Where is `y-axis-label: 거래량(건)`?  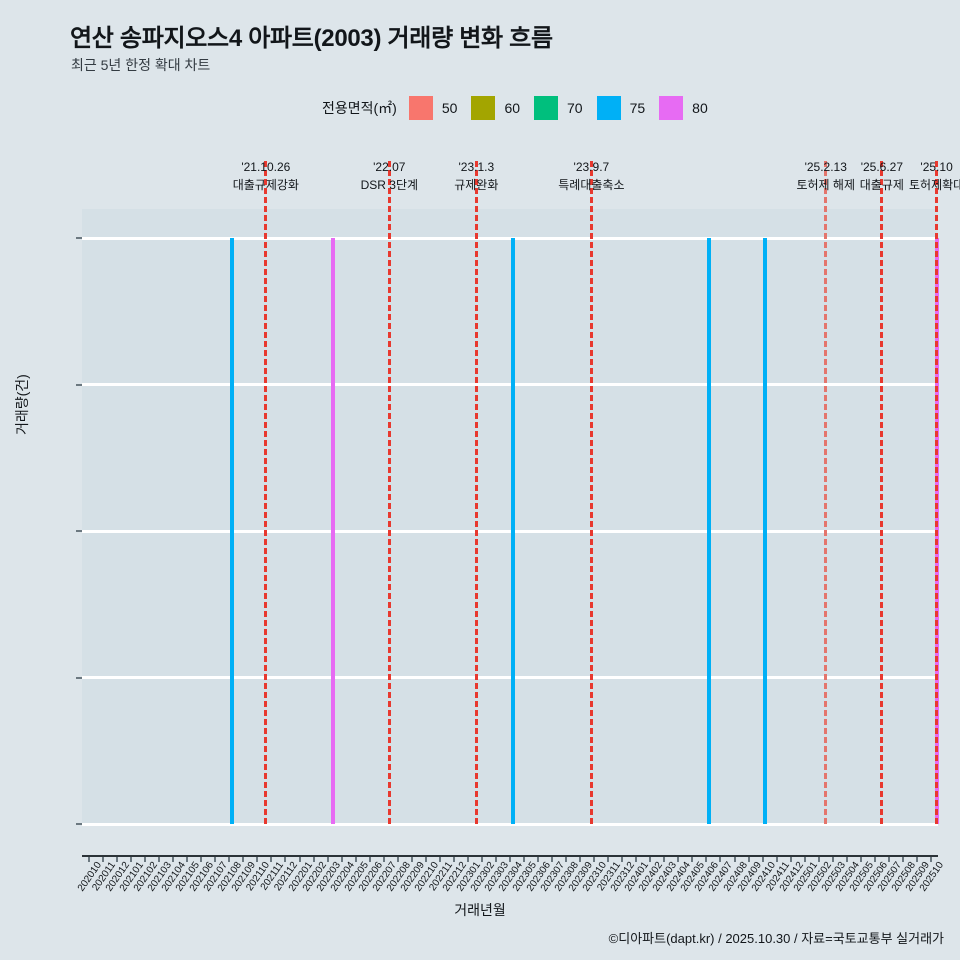 y-axis-label: 거래량(건) is located at coordinates (22, 404).